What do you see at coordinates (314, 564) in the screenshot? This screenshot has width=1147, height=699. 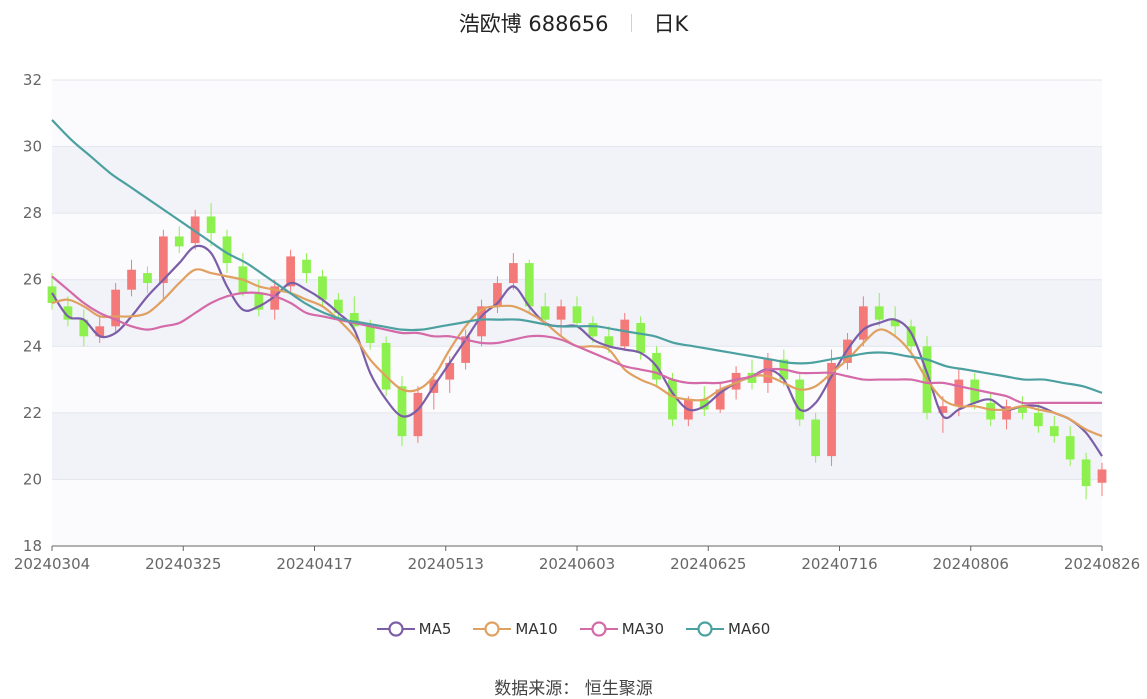 I see `x-tick-label: 20240417` at bounding box center [314, 564].